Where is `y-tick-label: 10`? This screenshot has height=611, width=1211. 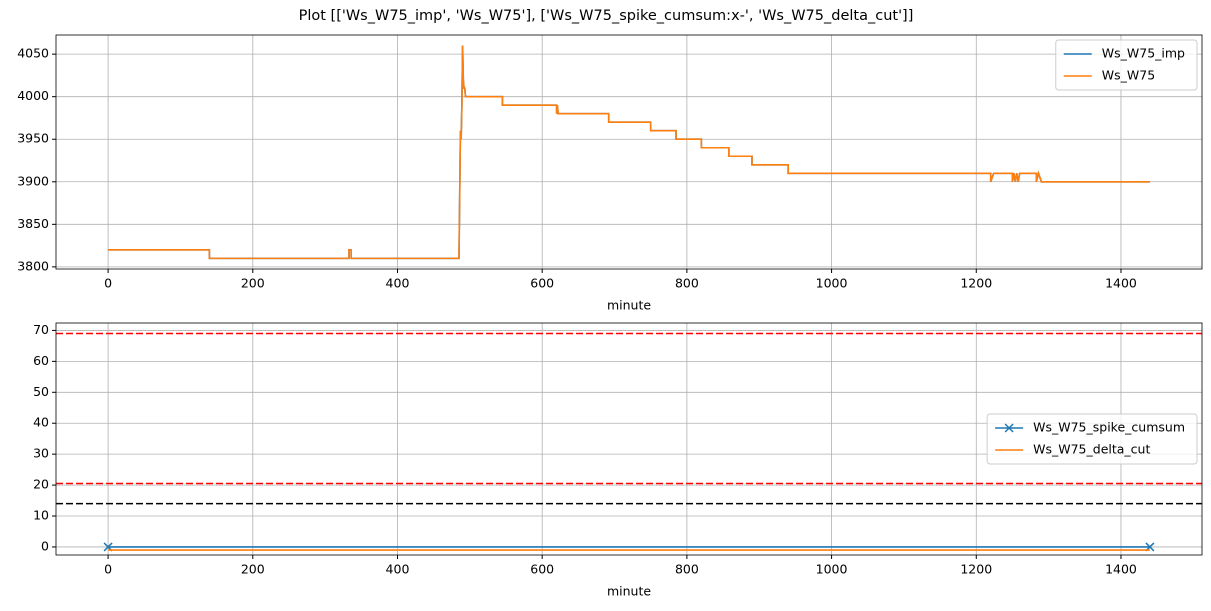 y-tick-label: 10 is located at coordinates (41, 515).